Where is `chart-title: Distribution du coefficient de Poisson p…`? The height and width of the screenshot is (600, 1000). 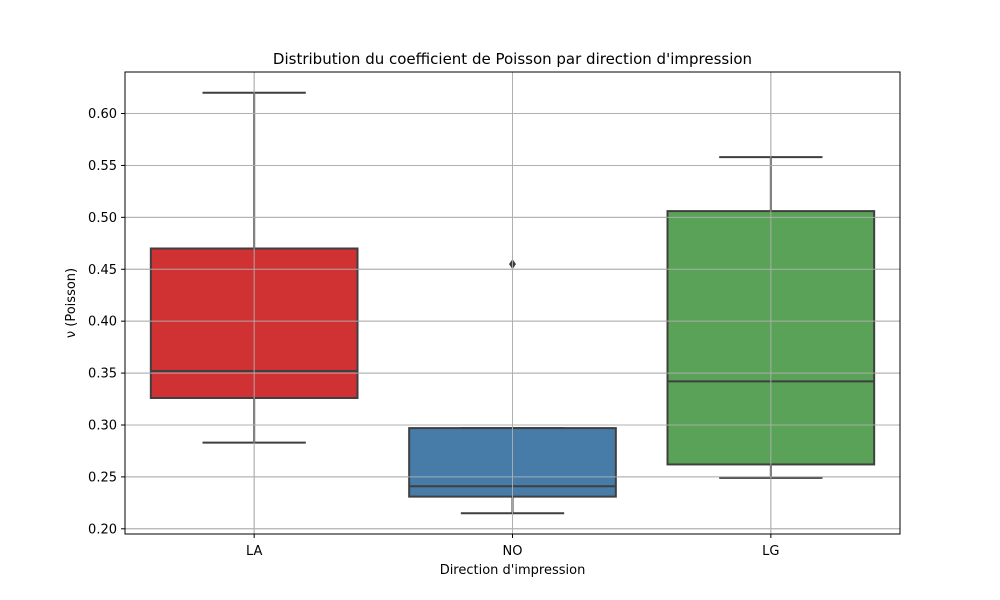
chart-title: Distribution du coefficient de Poisson p… is located at coordinates (512, 59).